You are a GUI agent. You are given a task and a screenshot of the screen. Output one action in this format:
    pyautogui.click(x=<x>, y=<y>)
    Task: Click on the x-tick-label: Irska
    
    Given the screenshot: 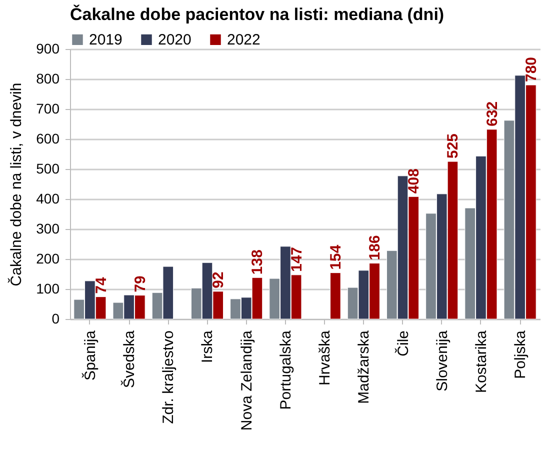 What is the action you would take?
    pyautogui.click(x=207, y=347)
    